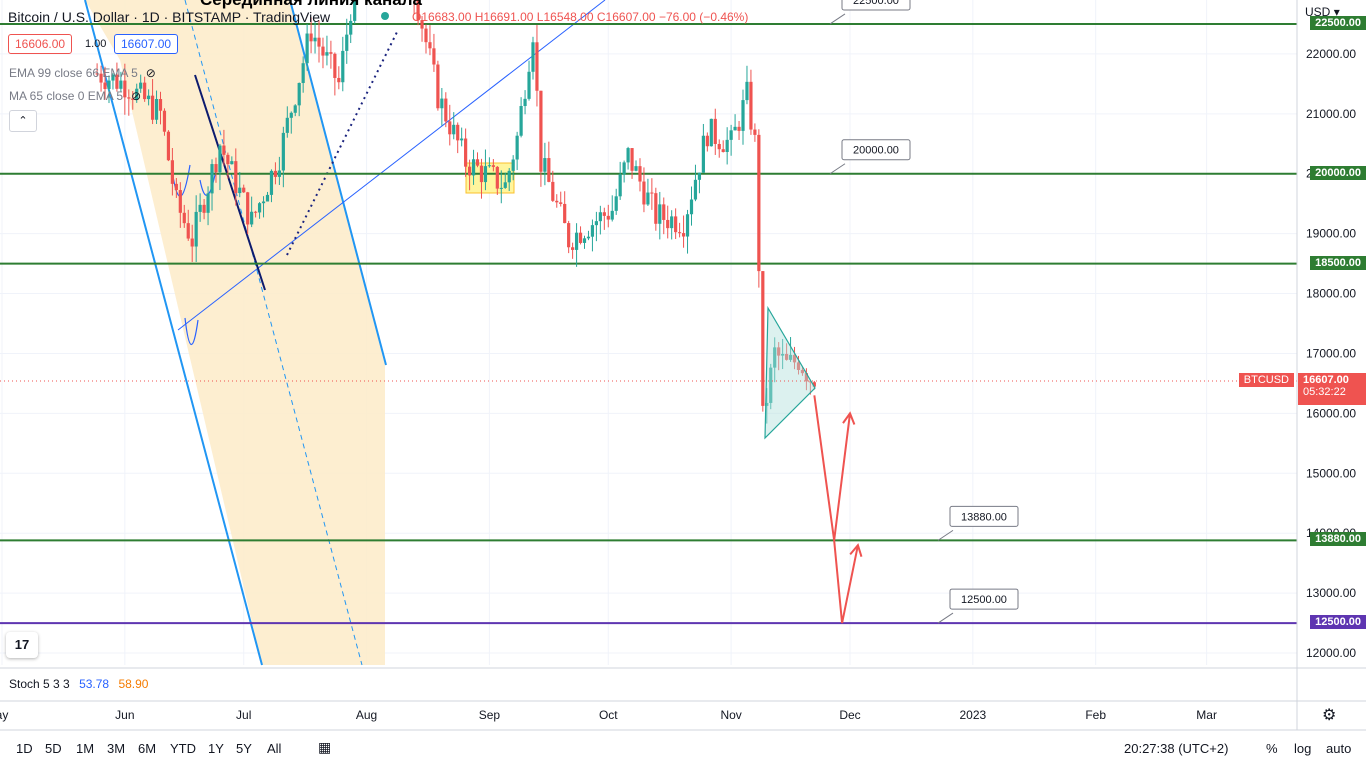 Image resolution: width=1366 pixels, height=768 pixels. Describe the element at coordinates (40, 44) in the screenshot. I see `sell-button: 16606.00` at that location.